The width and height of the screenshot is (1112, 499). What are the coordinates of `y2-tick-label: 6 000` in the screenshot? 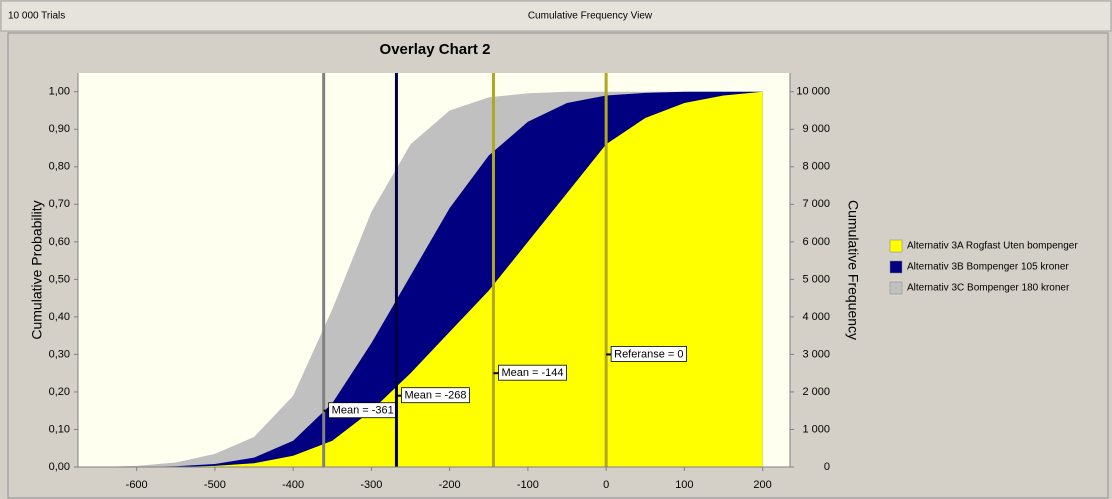 It's located at (816, 242).